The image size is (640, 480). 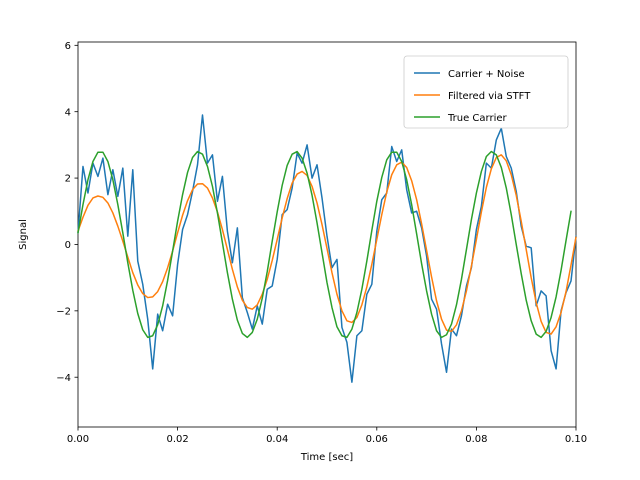 What do you see at coordinates (78, 439) in the screenshot?
I see `x-tick-label: 0.00` at bounding box center [78, 439].